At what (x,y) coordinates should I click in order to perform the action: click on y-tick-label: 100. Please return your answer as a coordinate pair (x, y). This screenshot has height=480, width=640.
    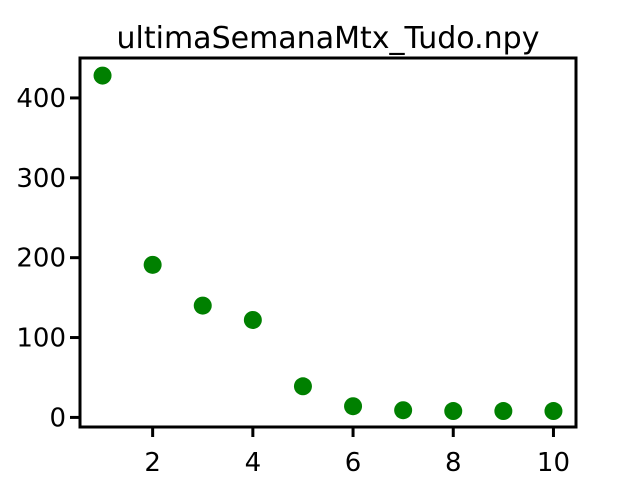
    Looking at the image, I should click on (41, 339).